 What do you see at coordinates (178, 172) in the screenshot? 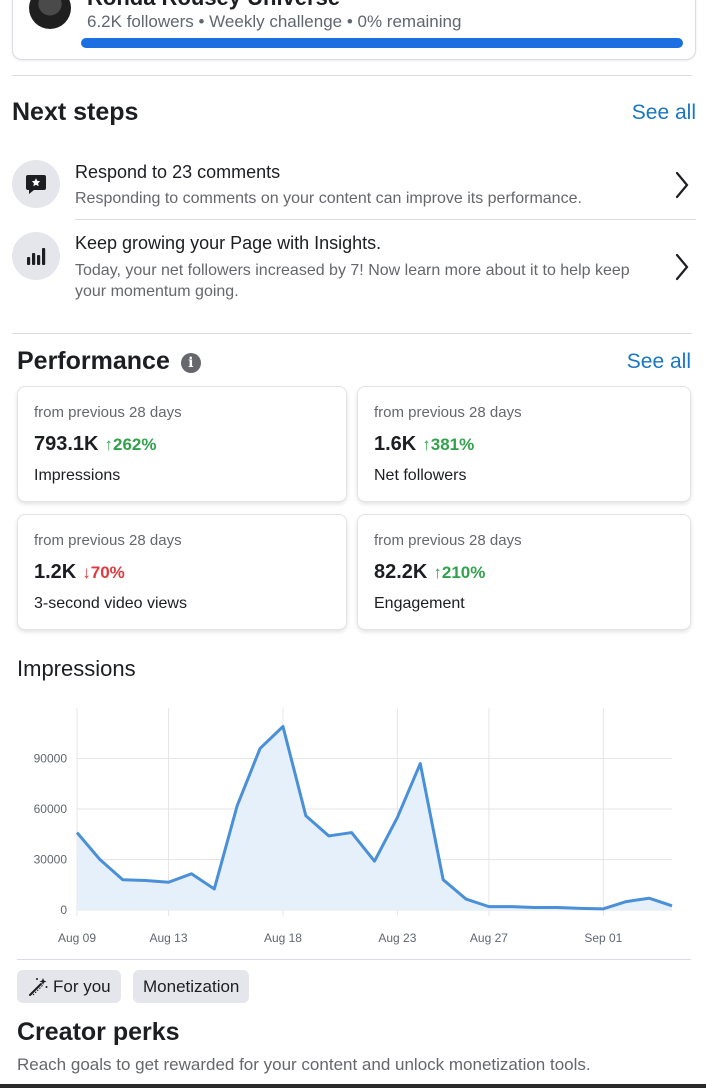
I see `step-title: Respond to 23 comments` at bounding box center [178, 172].